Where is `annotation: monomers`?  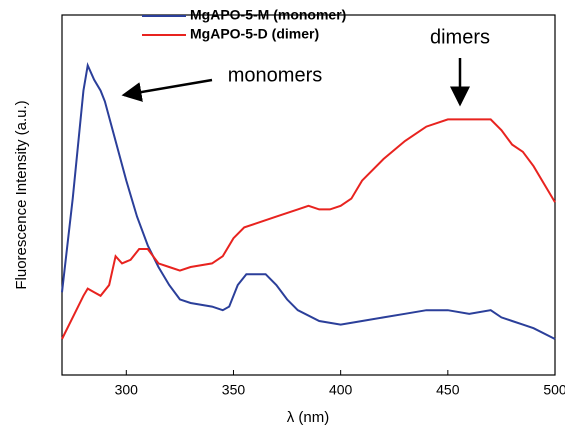
annotation: monomers is located at coordinates (275, 75).